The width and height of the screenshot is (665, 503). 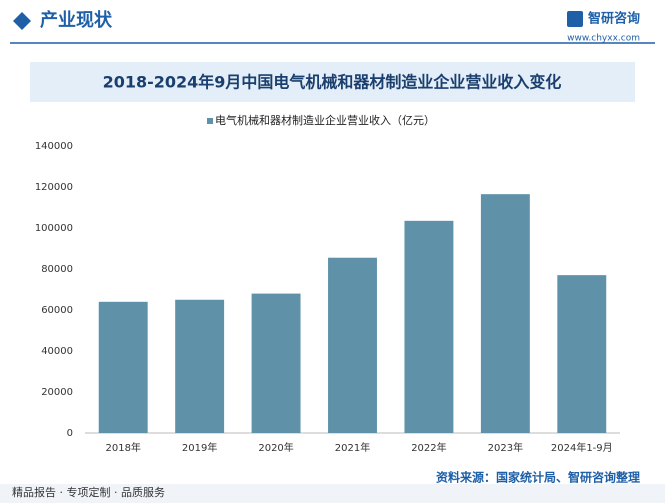 What do you see at coordinates (57, 269) in the screenshot?
I see `y-tick-label: 80000` at bounding box center [57, 269].